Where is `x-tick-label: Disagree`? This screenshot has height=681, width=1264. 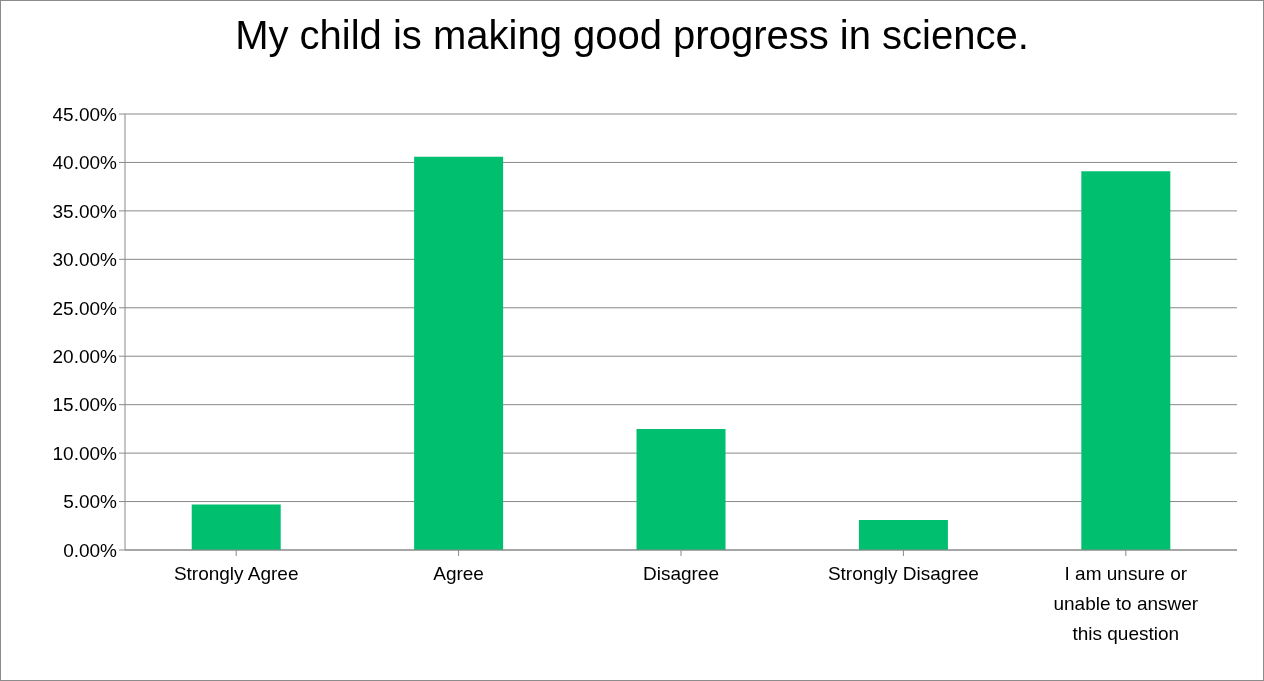 x-tick-label: Disagree is located at coordinates (681, 573).